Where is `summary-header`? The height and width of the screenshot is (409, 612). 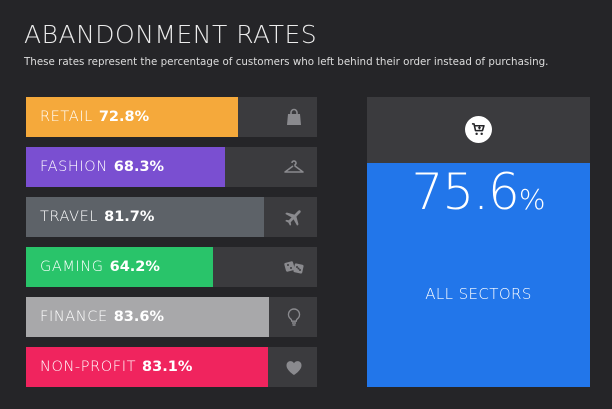
summary-header is located at coordinates (478, 130).